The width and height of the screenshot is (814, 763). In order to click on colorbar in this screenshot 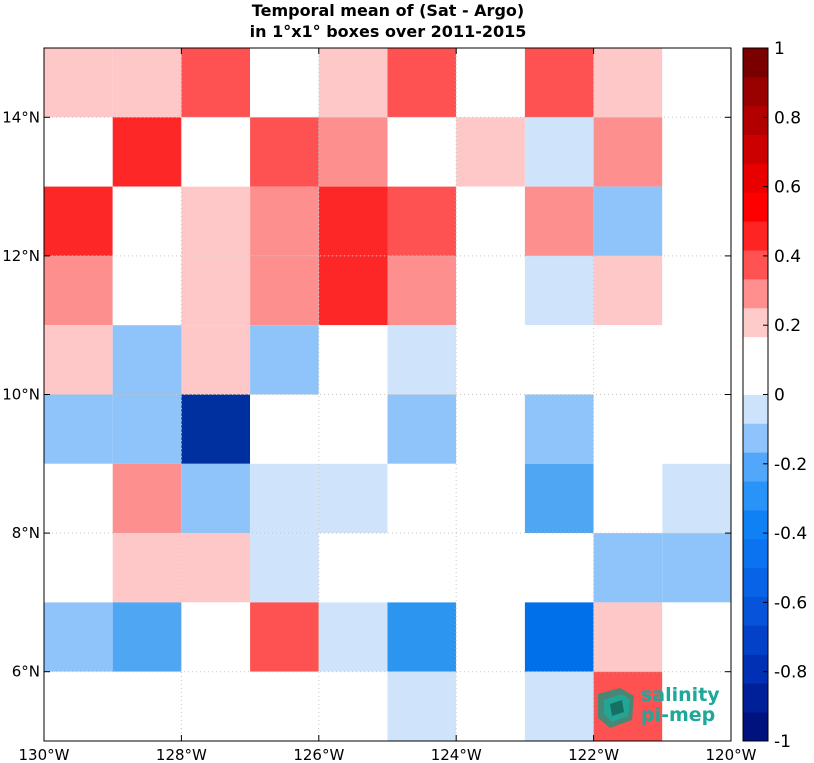, I will do `click(755, 394)`.